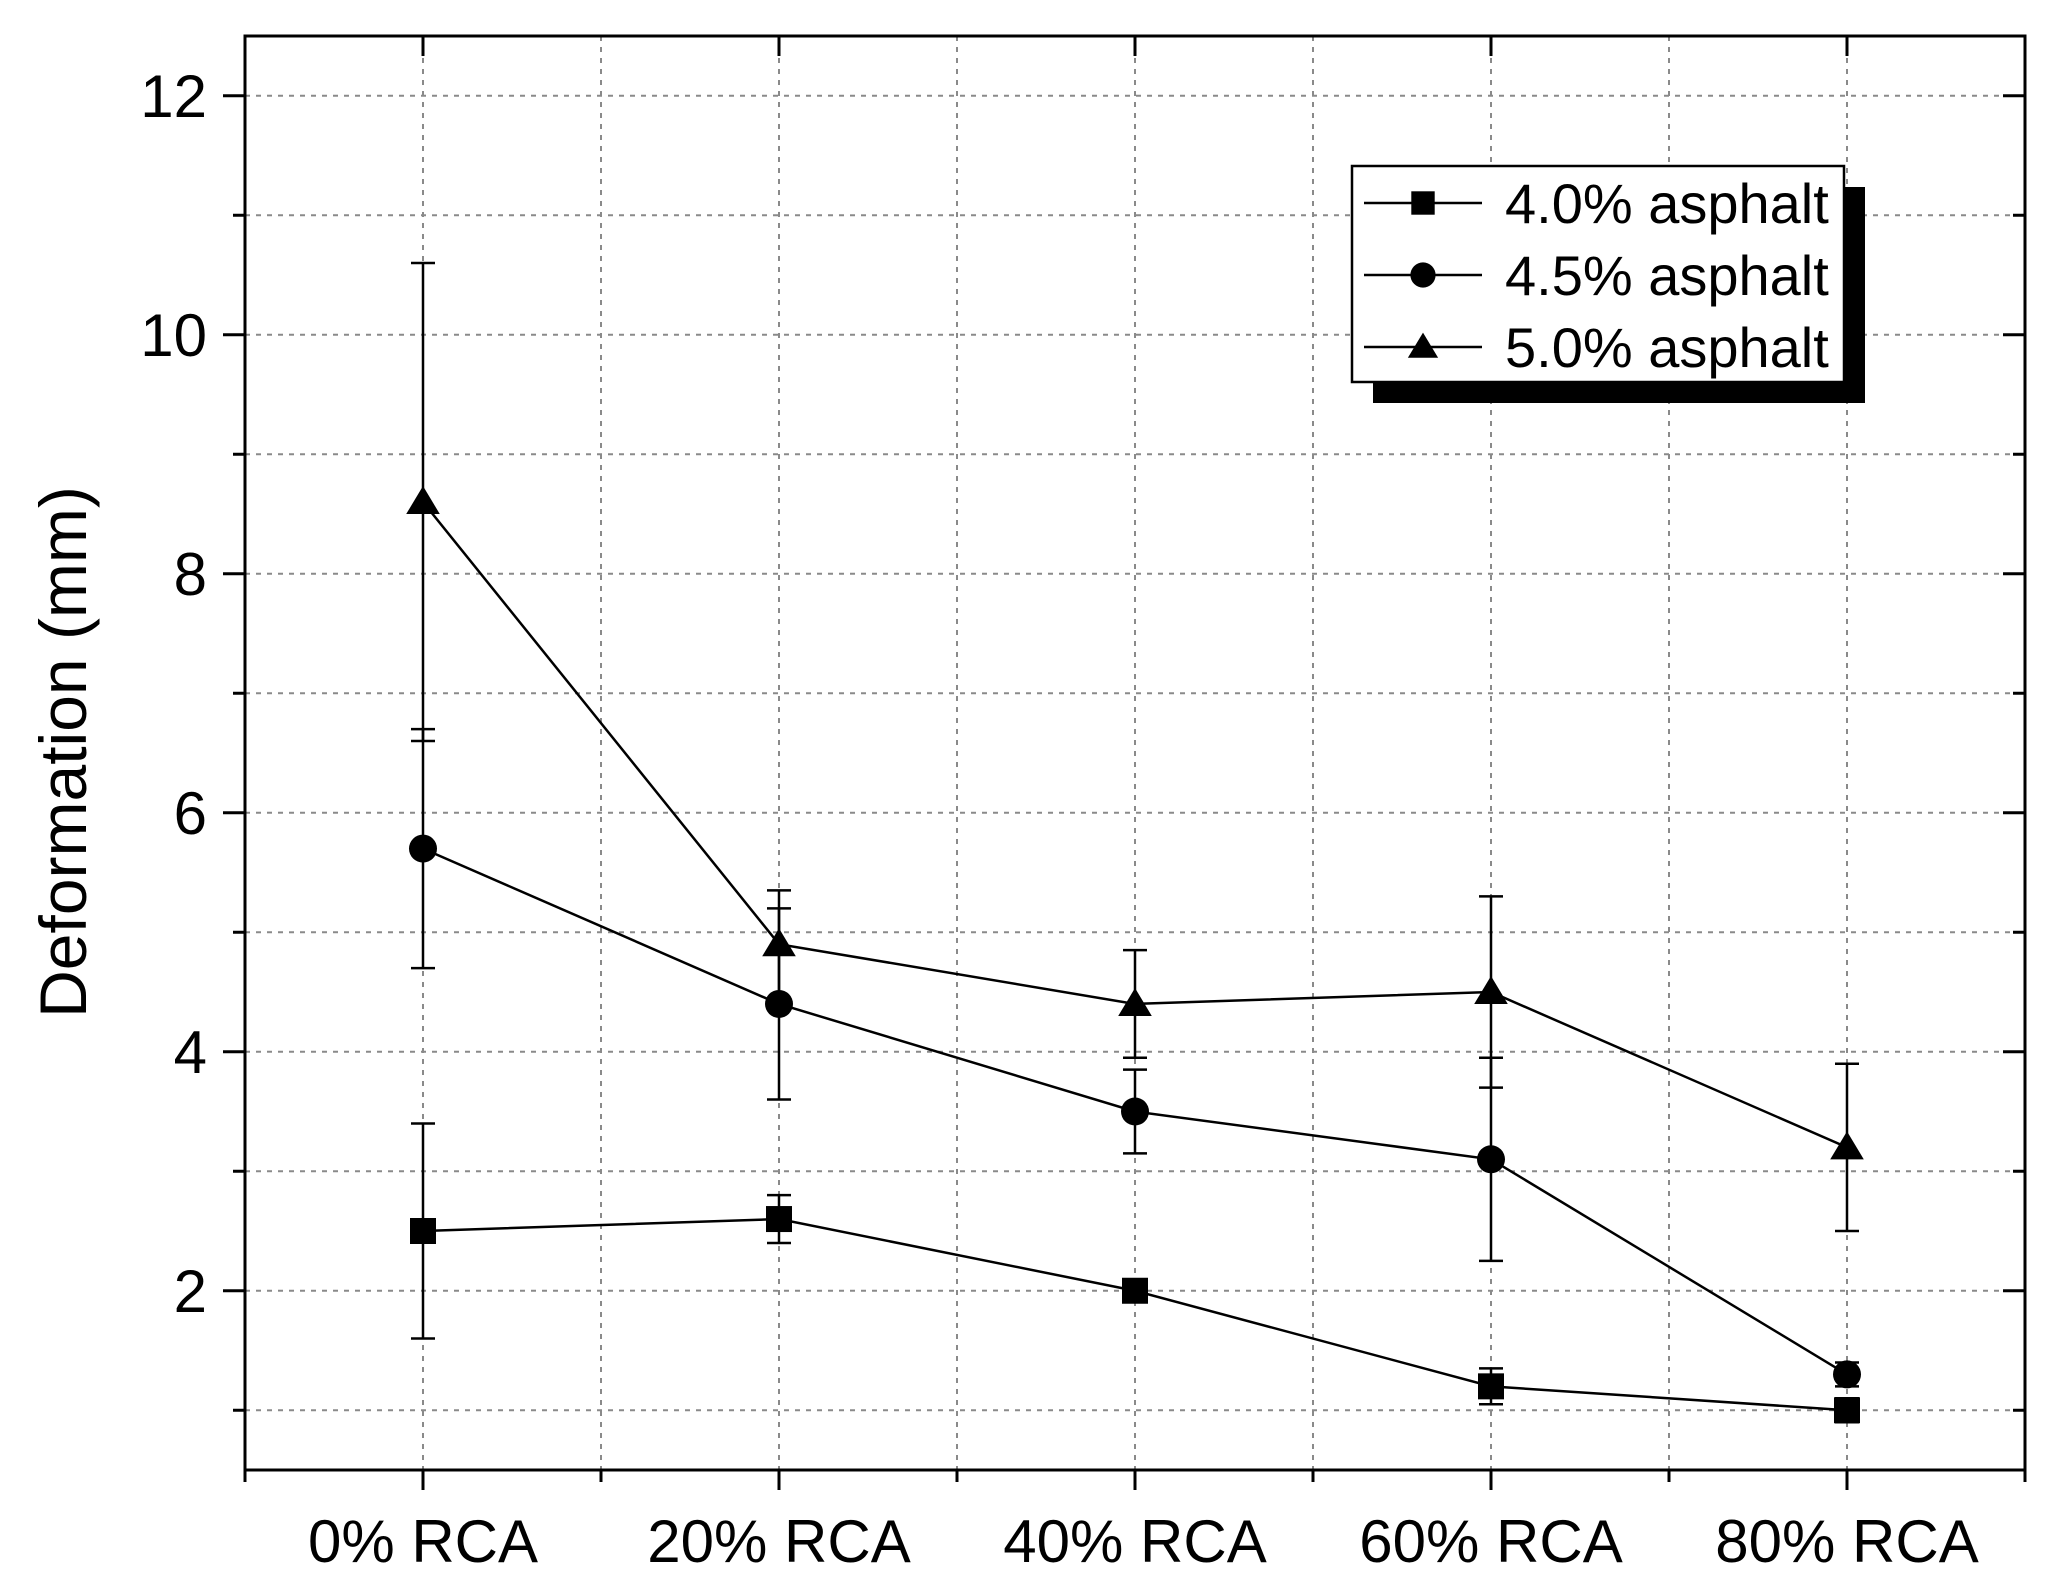 This screenshot has height=1596, width=2067. I want to click on x-tick-label: 20% RCA, so click(778, 1541).